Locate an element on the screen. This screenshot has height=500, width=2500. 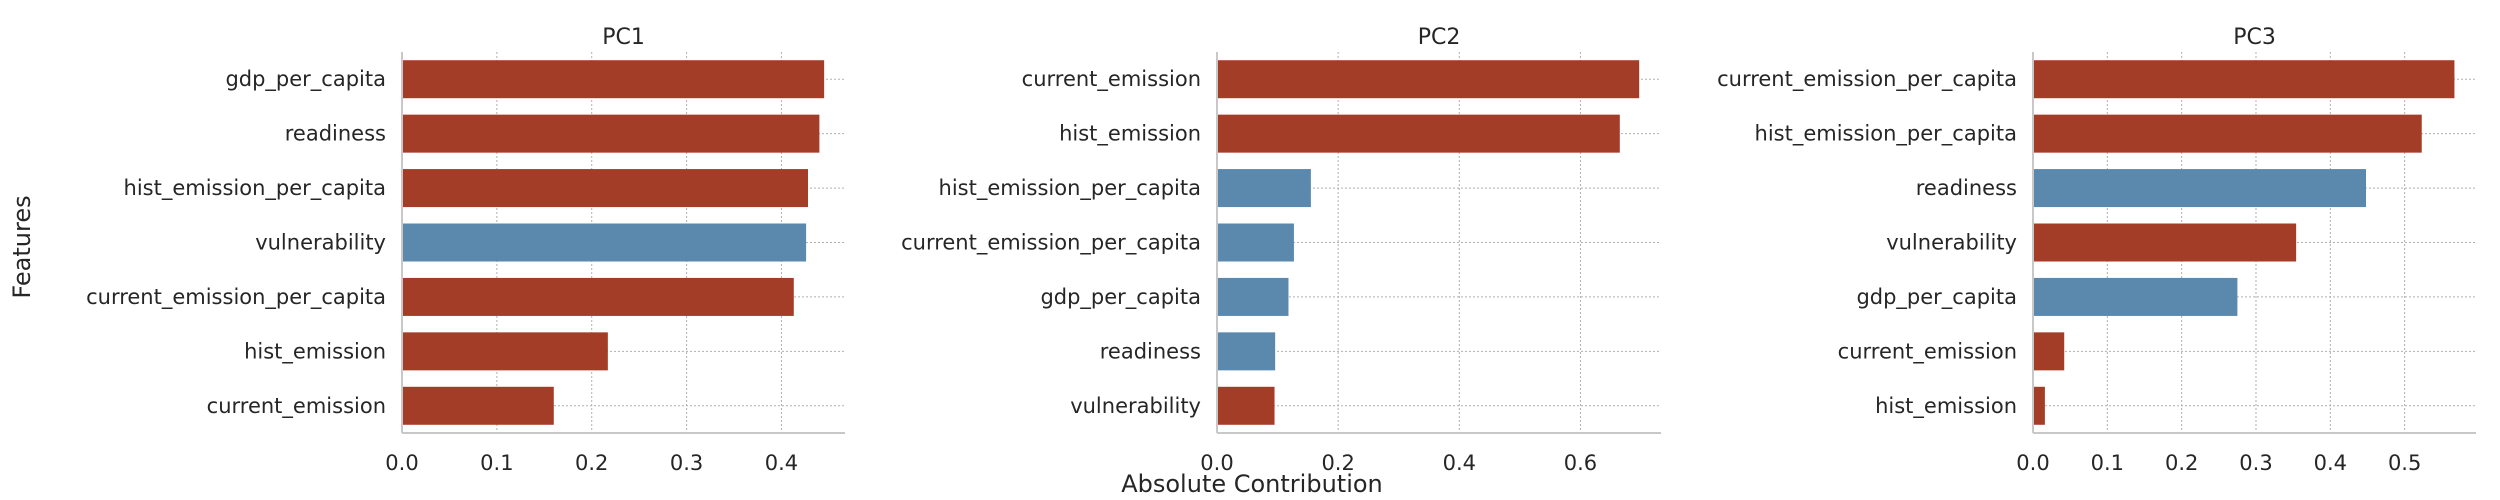
x-axis-title: Absolute Contribution is located at coordinates (1252, 484).